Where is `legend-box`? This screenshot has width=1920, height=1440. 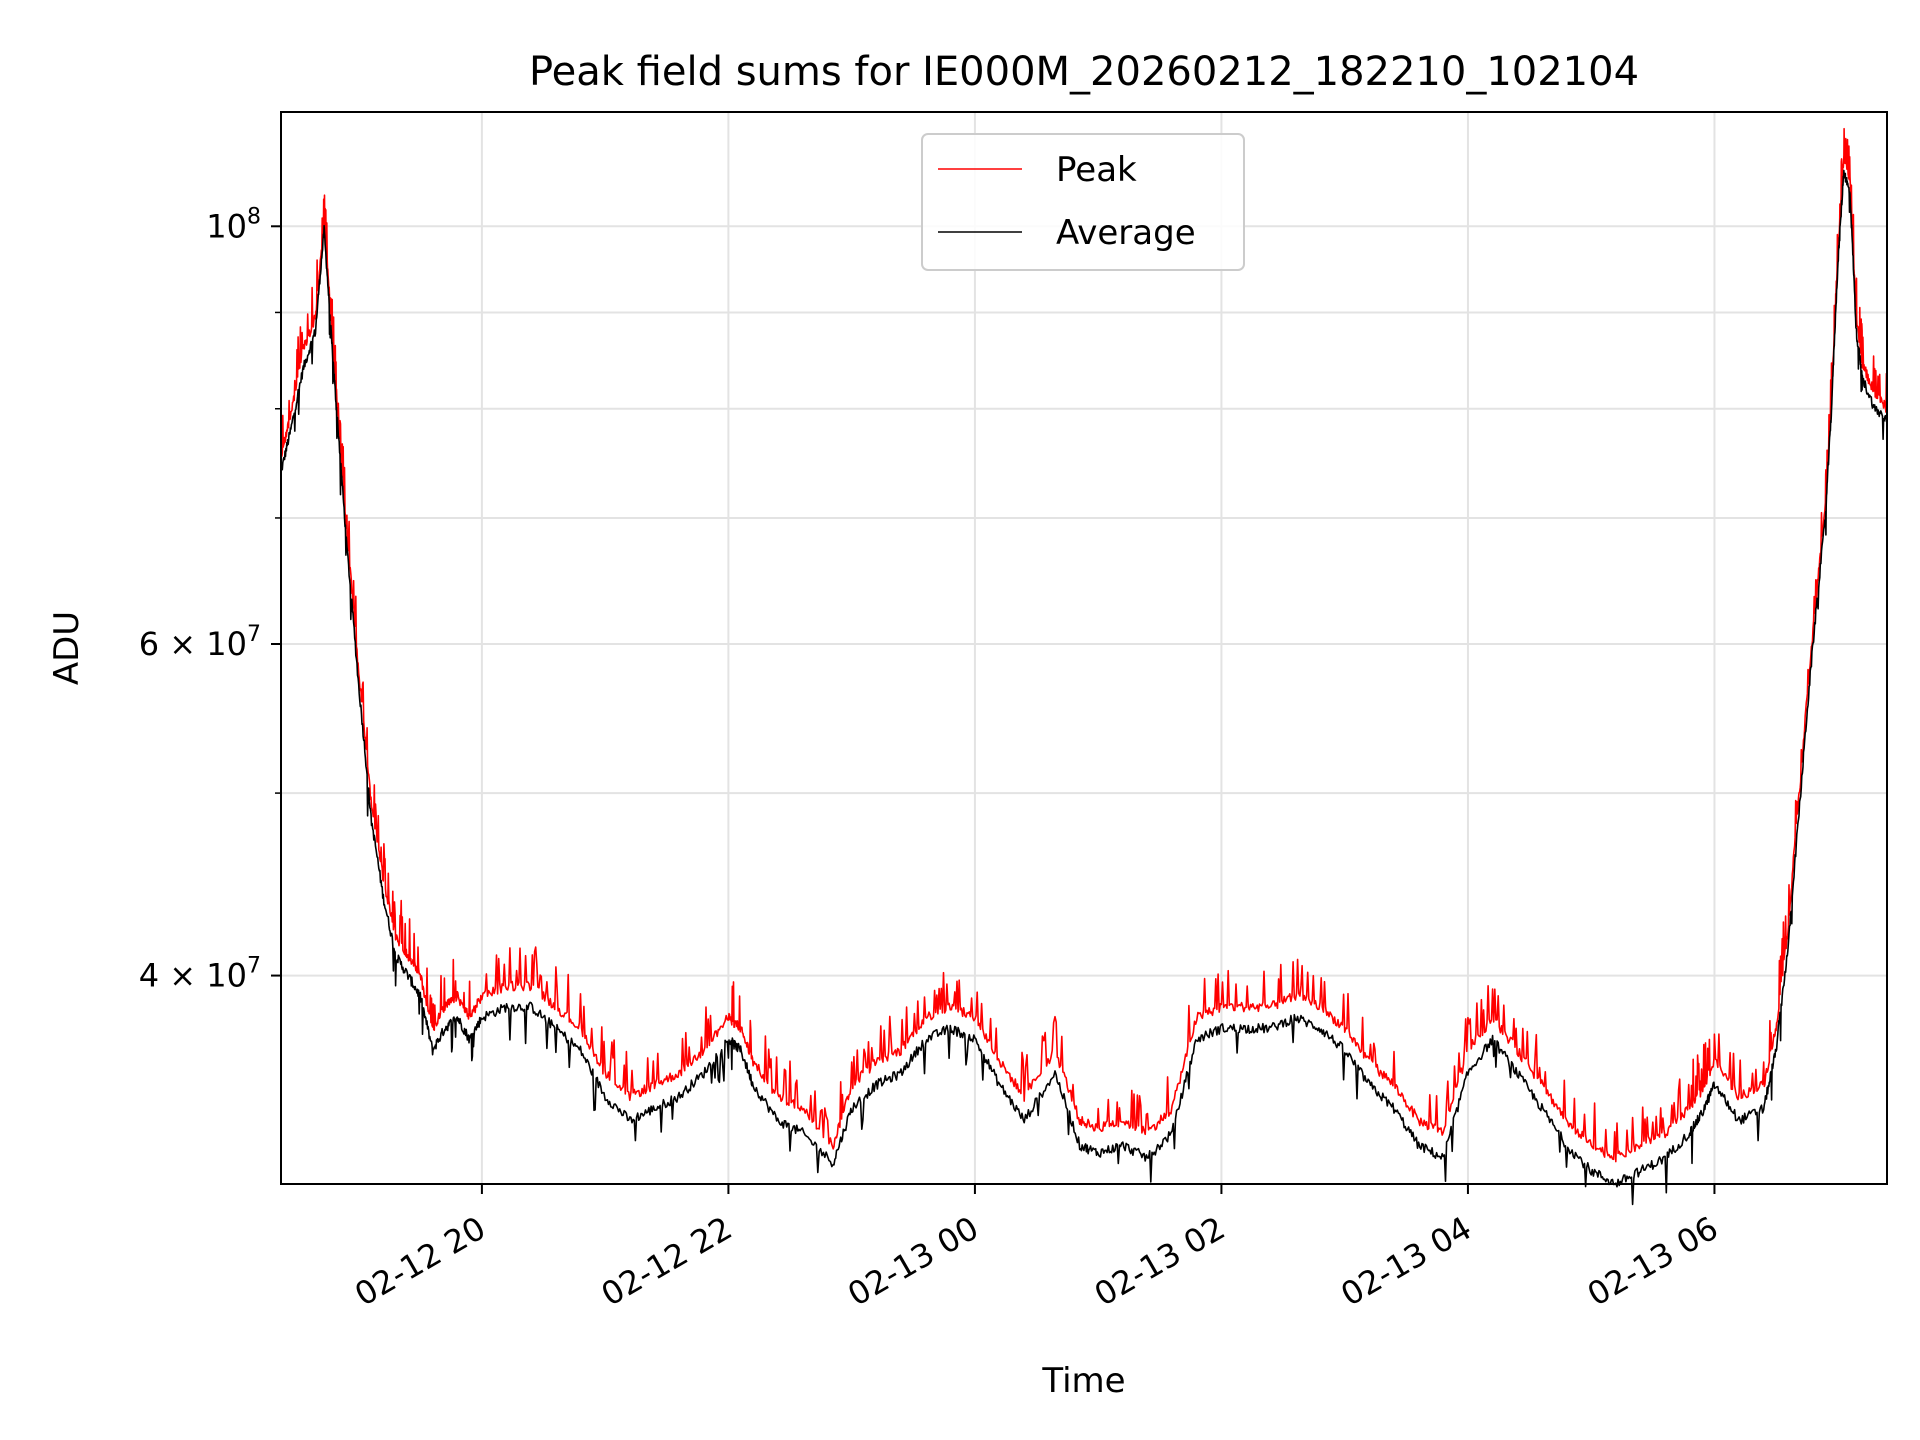
legend-box is located at coordinates (1083, 202).